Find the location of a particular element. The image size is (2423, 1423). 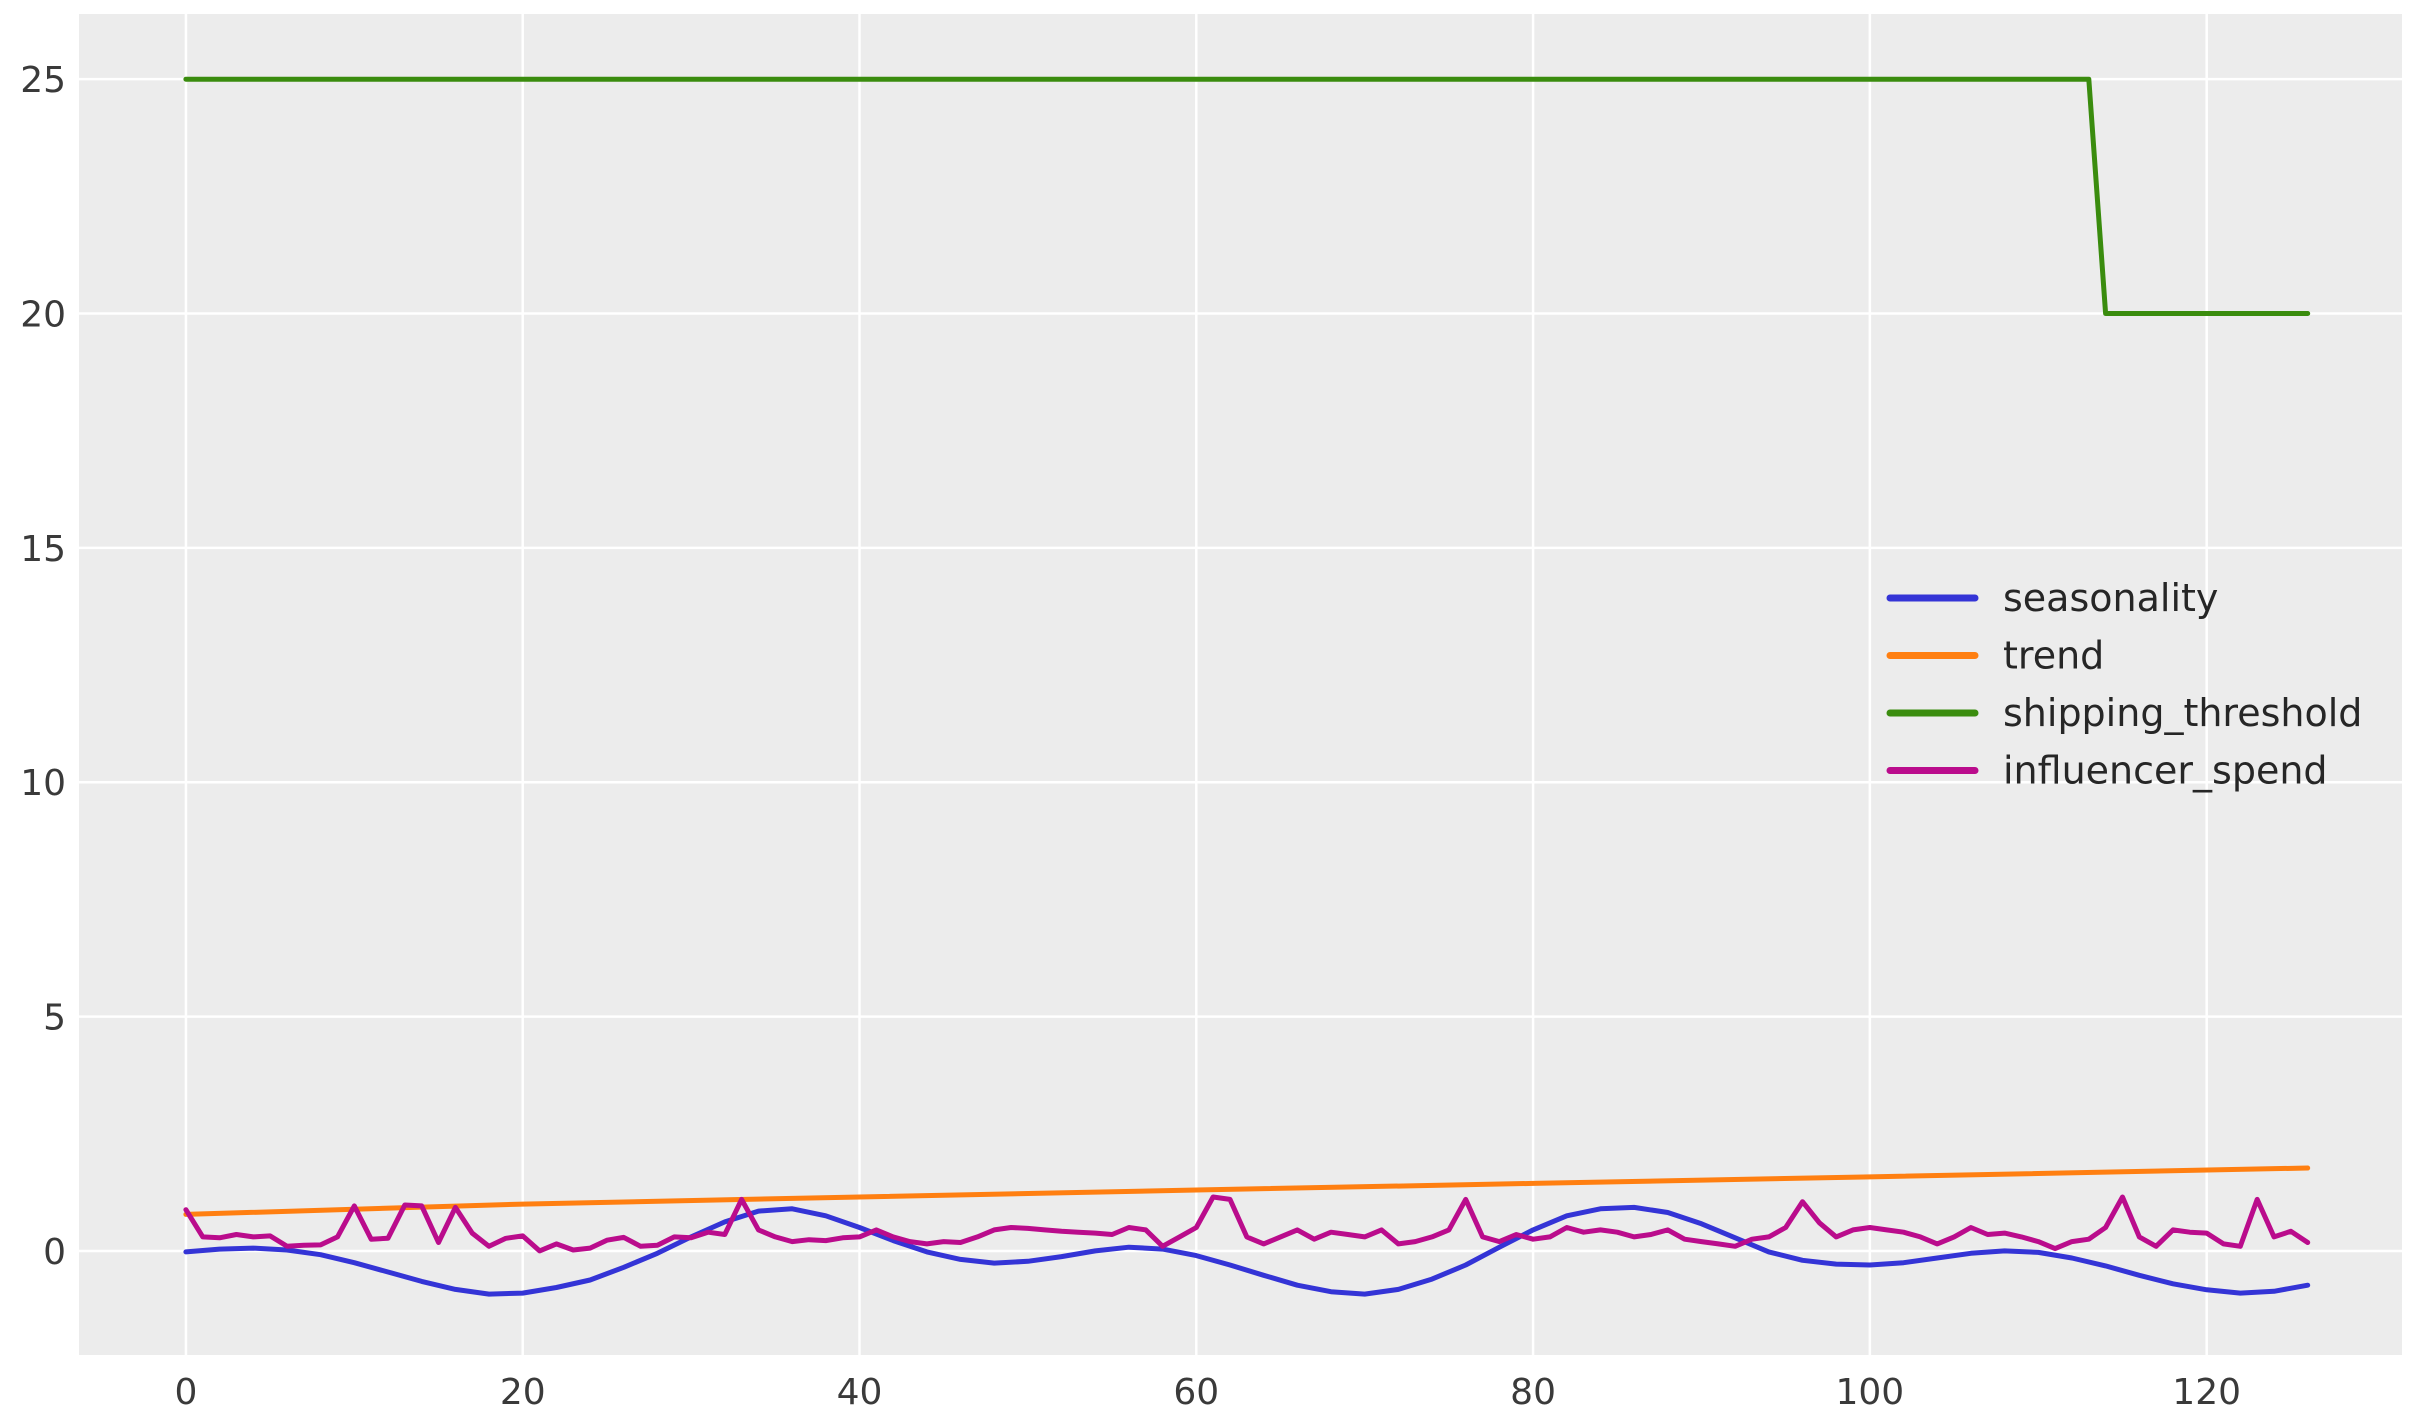

series-line-influencer_spend is located at coordinates (1247, 1224).